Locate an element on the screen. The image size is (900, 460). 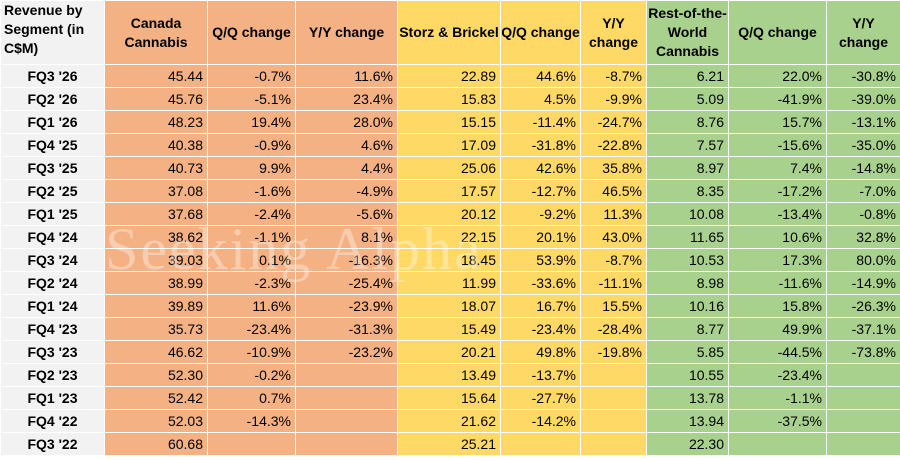
canada-cannabis-cell: 38.99 is located at coordinates (156, 283).